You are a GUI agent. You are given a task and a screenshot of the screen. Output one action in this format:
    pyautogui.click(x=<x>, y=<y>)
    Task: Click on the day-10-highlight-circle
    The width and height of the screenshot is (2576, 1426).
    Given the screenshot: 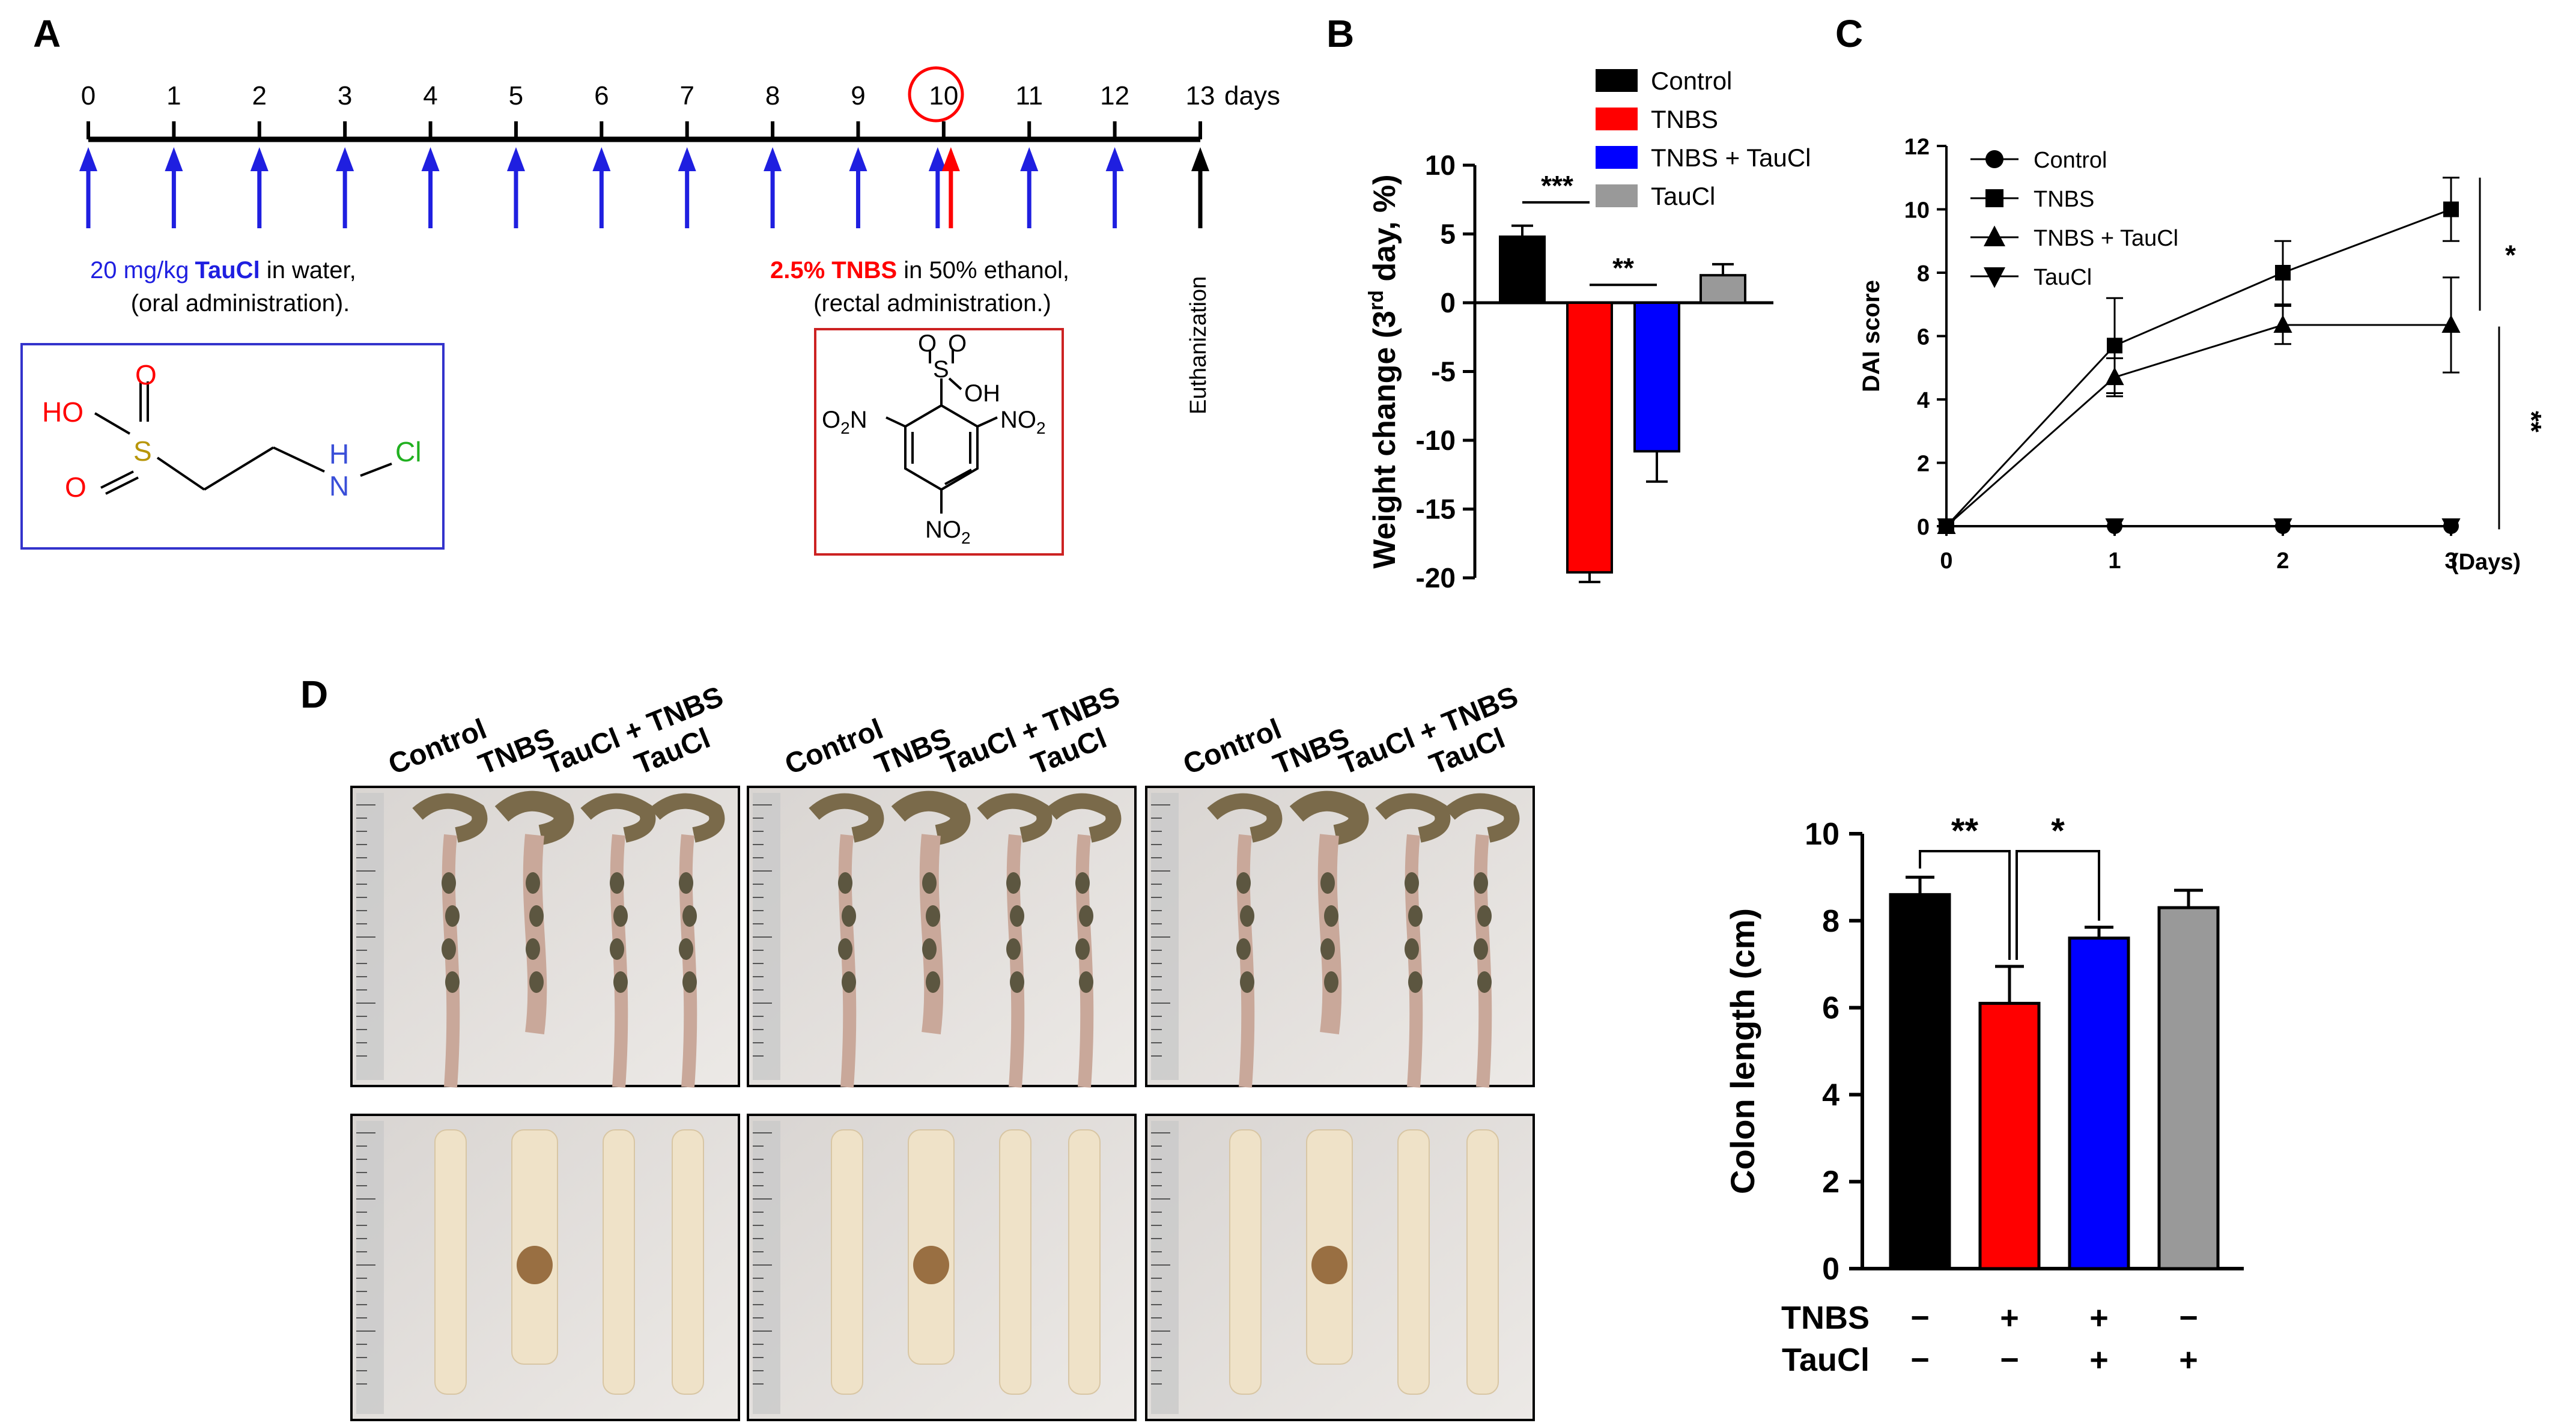 What is the action you would take?
    pyautogui.click(x=936, y=94)
    